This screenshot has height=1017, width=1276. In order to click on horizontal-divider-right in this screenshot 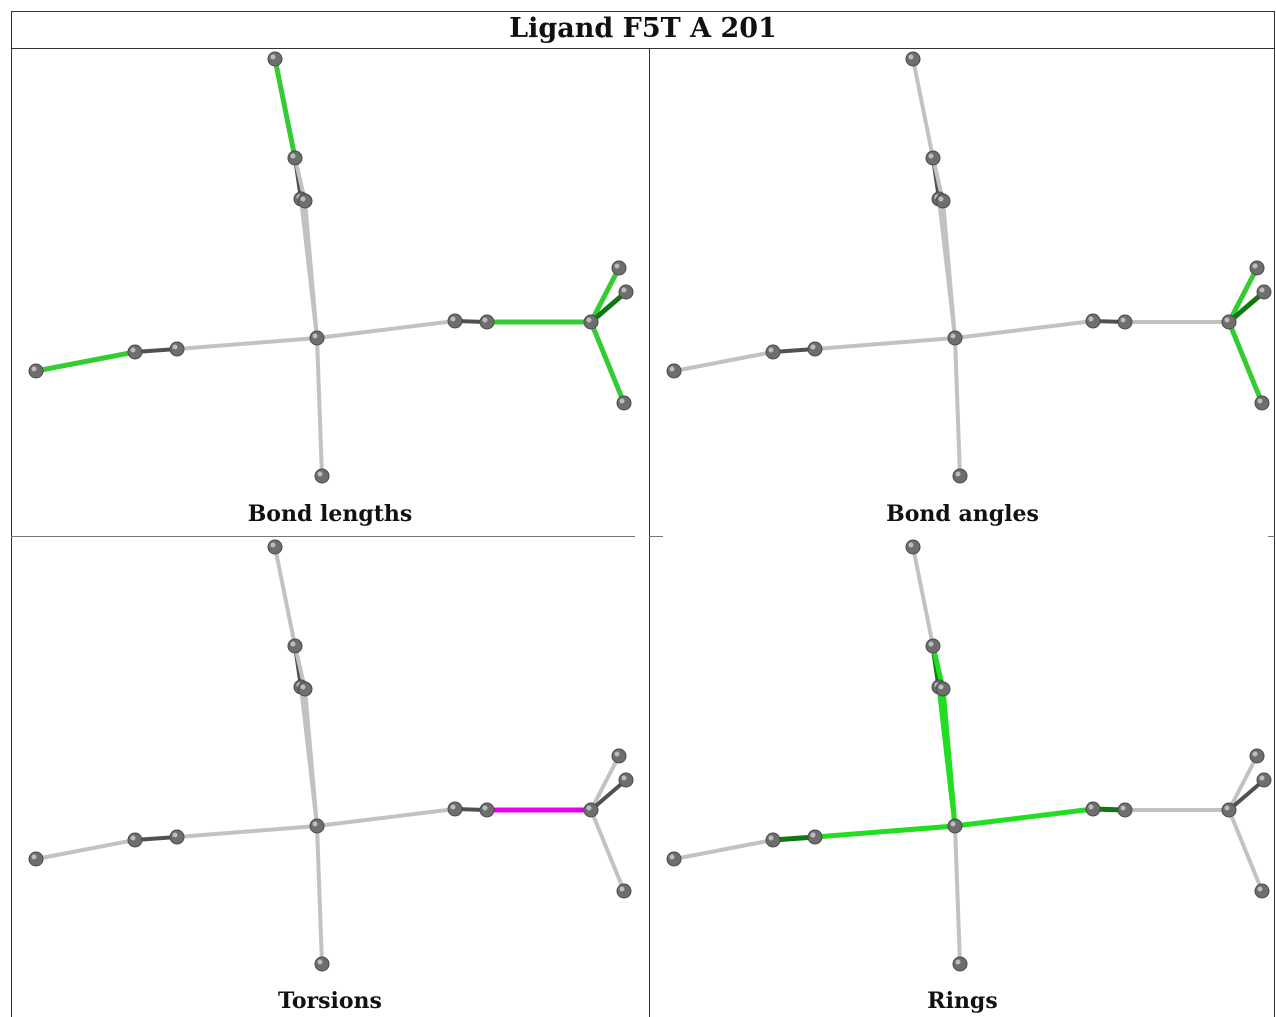, I will do `click(1271, 536)`.